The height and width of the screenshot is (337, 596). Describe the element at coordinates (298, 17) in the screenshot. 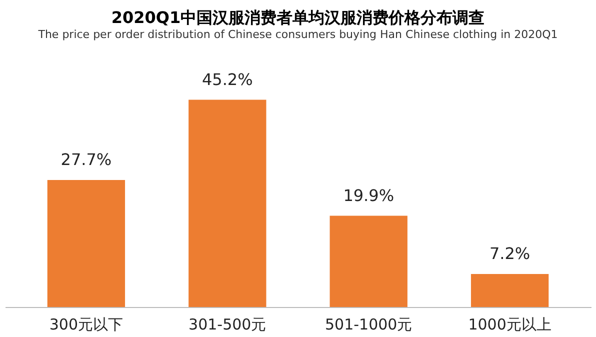

I see `chart-title: 2020Q1中国汉服消费者单均汉服消费价格分布调查` at that location.